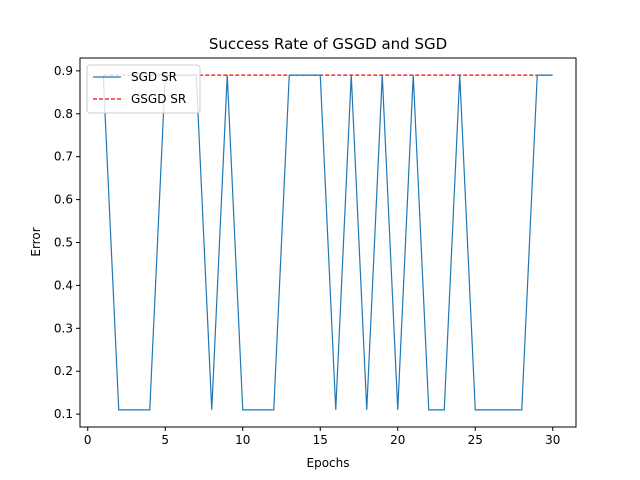  What do you see at coordinates (63, 371) in the screenshot?
I see `y-tick-label: 0.2` at bounding box center [63, 371].